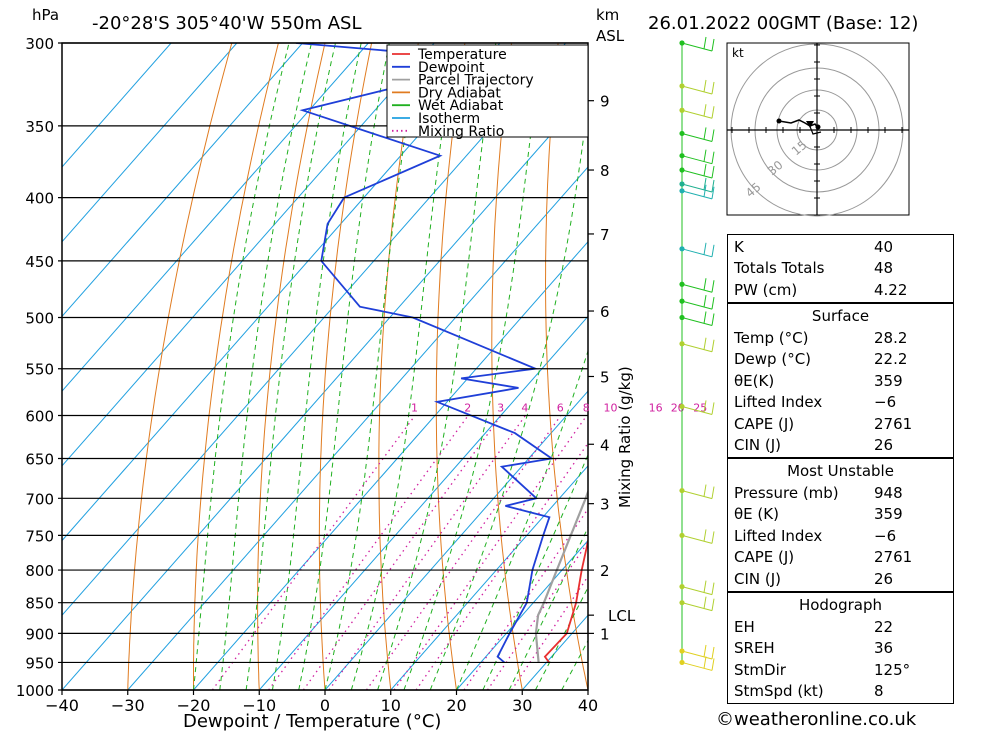 This screenshot has height=733, width=1000. Describe the element at coordinates (605, 505) in the screenshot. I see `km-tick-label: 3` at that location.